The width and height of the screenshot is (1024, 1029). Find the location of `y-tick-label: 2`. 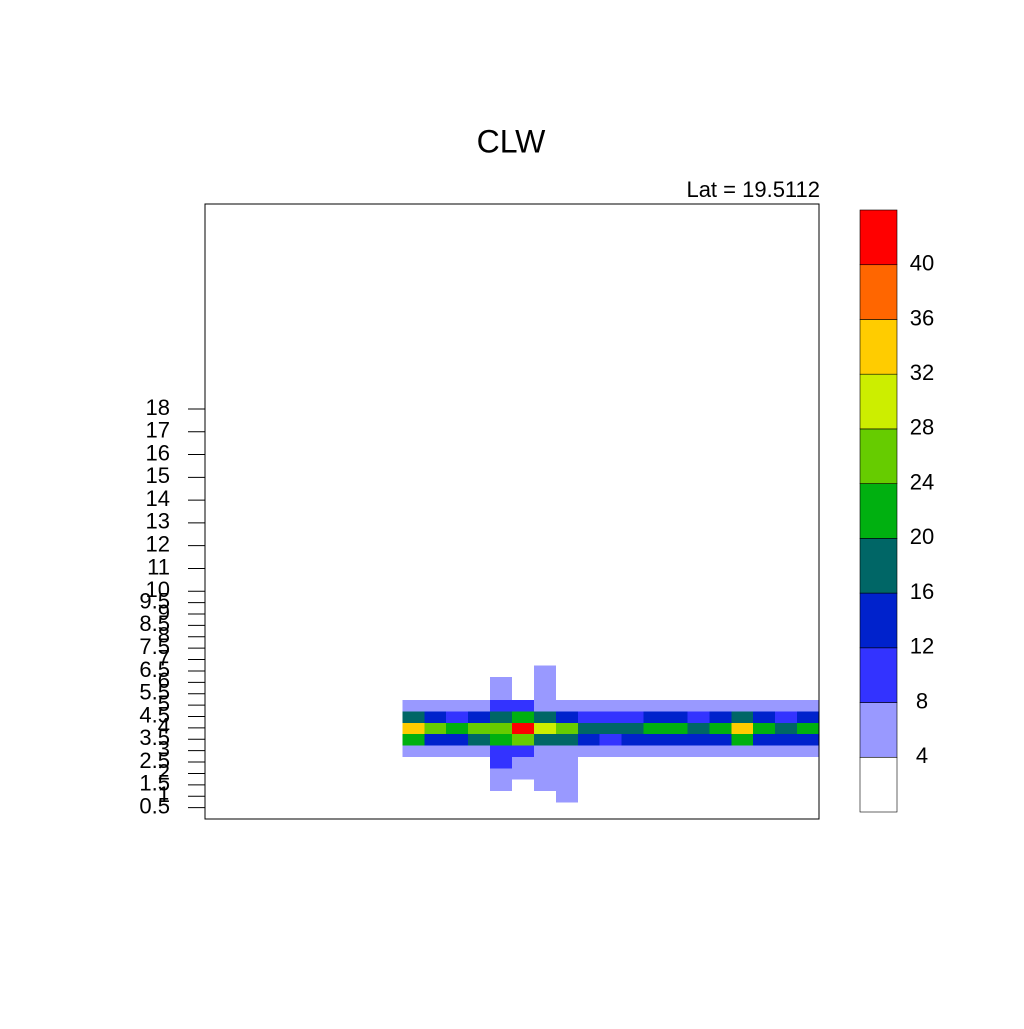

y-tick-label: 2 is located at coordinates (164, 771).